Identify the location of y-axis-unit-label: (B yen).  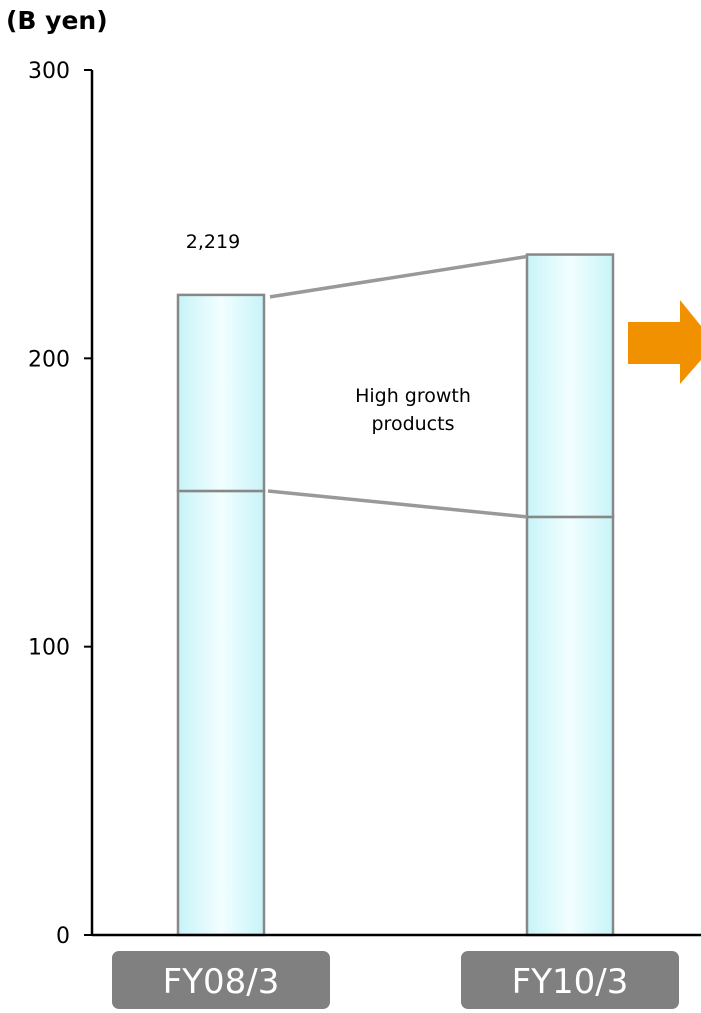
(57, 20).